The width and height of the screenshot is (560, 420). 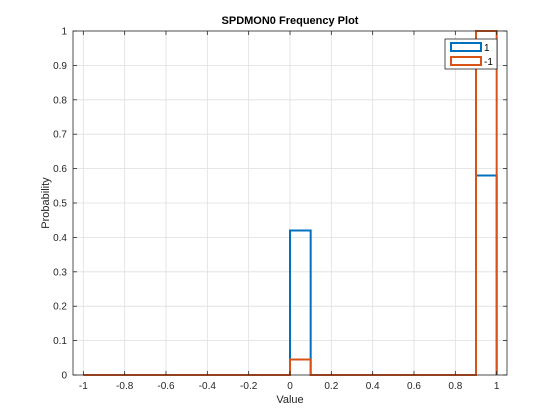 I want to click on x-tick-labels: -1 -0.8 -0.6 -0.4 -0.2 0 0.2 0.4 0.6 0.8 1, so click(x=289, y=386).